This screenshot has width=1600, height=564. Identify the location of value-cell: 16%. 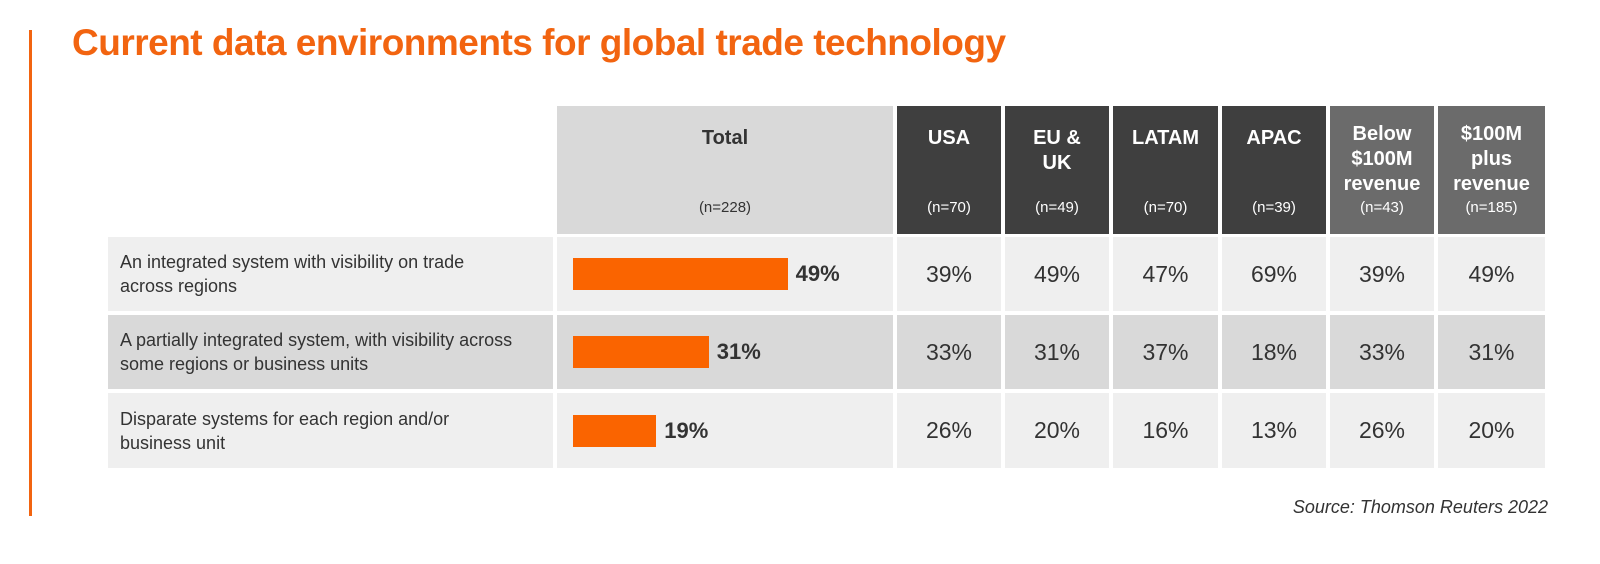
(1165, 430).